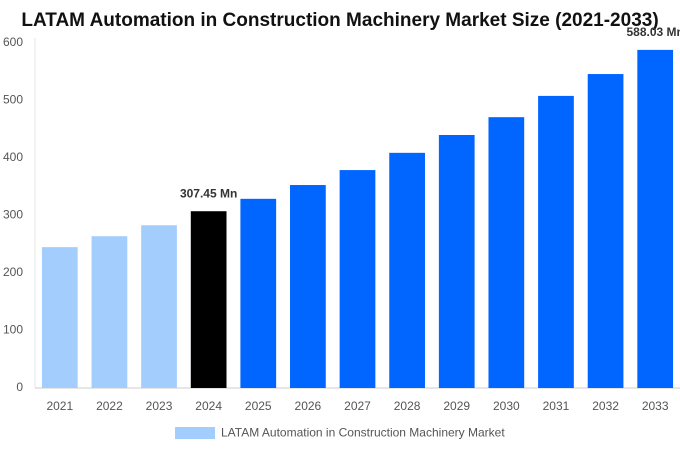 This screenshot has width=680, height=450. What do you see at coordinates (13, 215) in the screenshot?
I see `y-tick-label: 300` at bounding box center [13, 215].